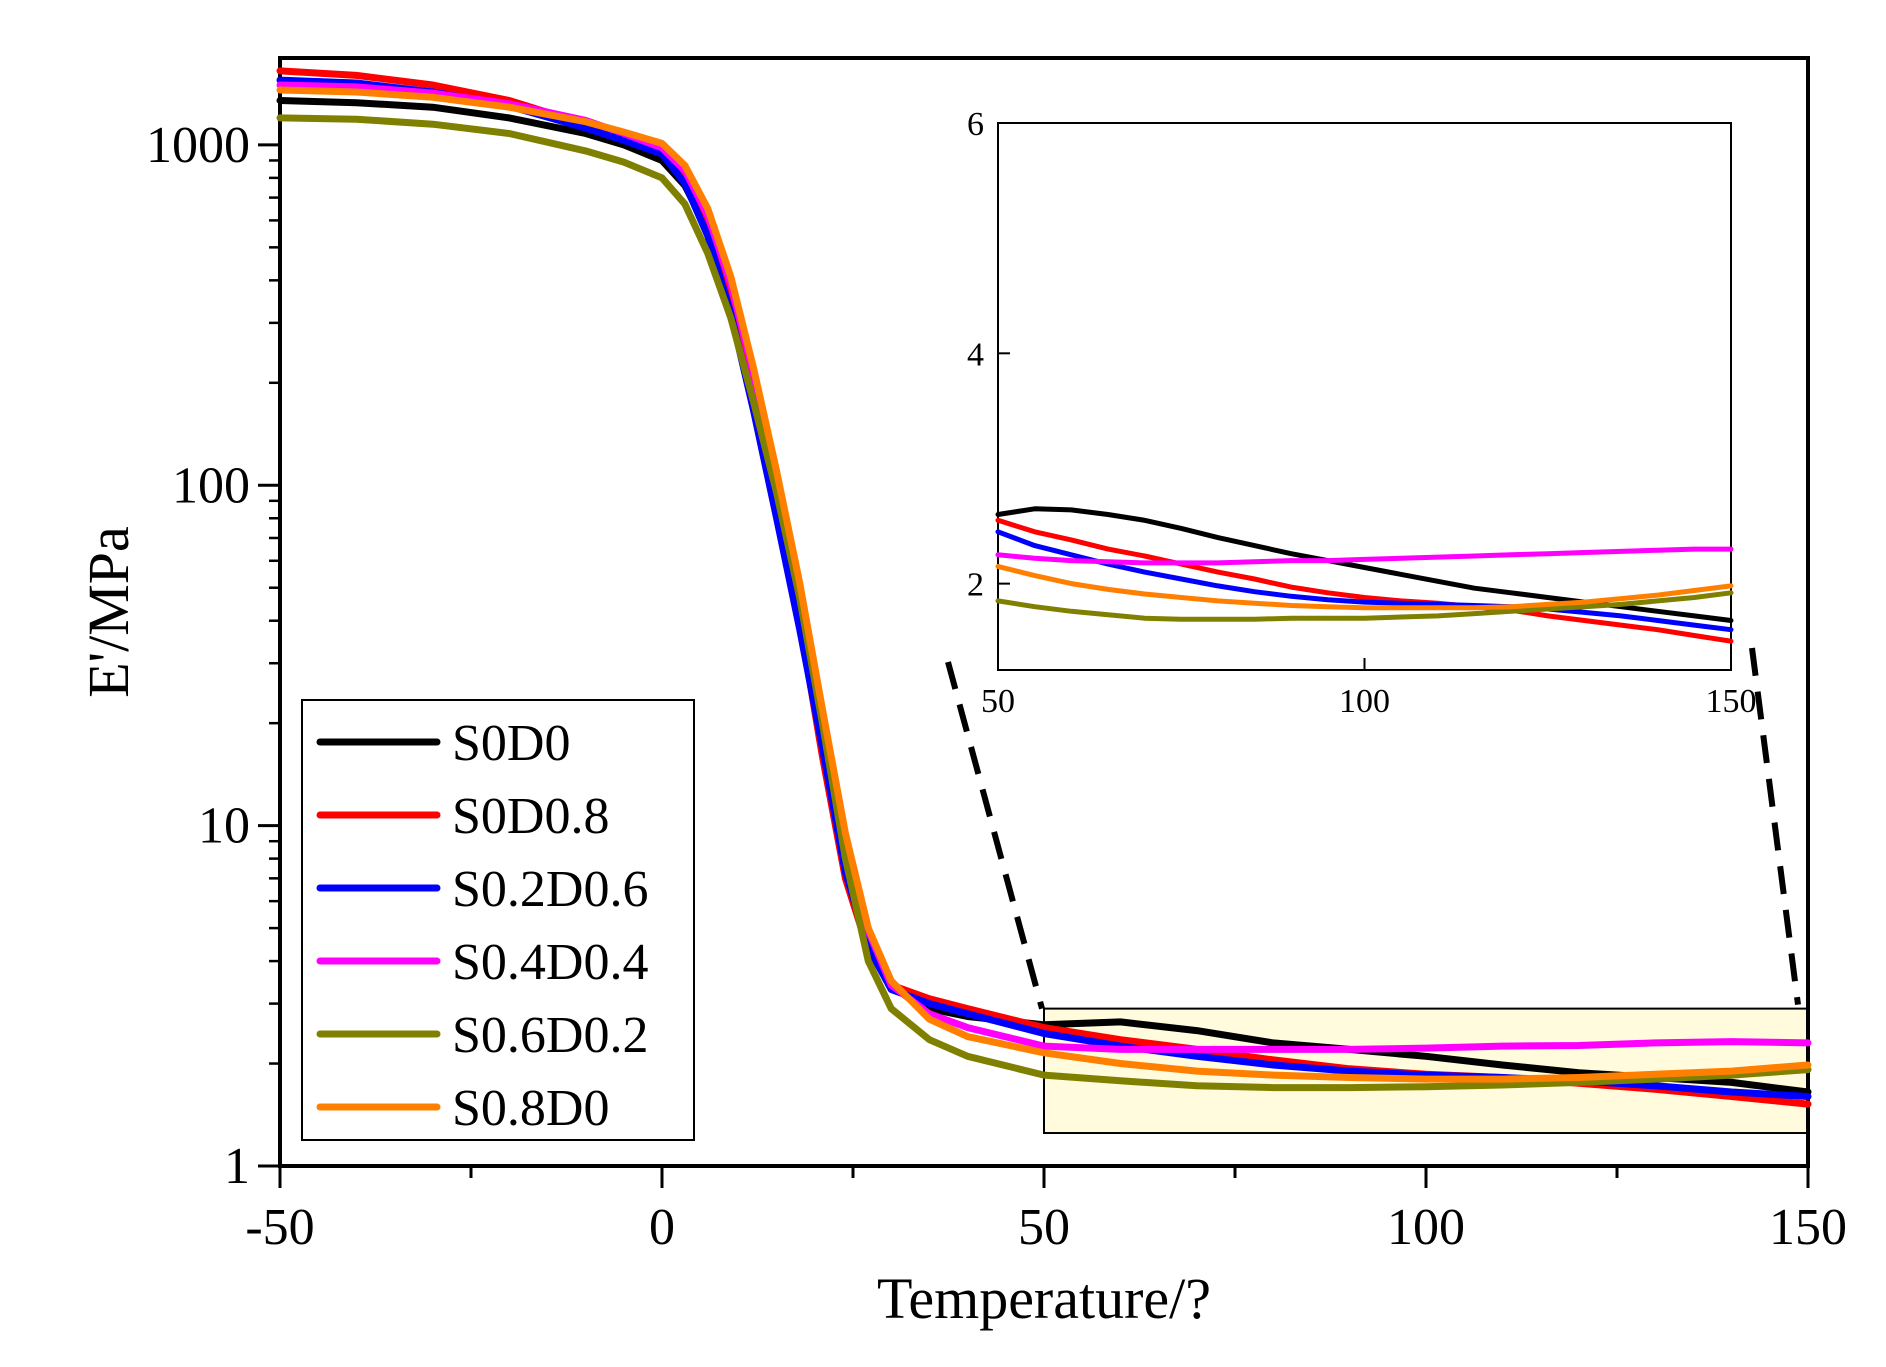  Describe the element at coordinates (279, 1227) in the screenshot. I see `x-tick-label: -50` at that location.